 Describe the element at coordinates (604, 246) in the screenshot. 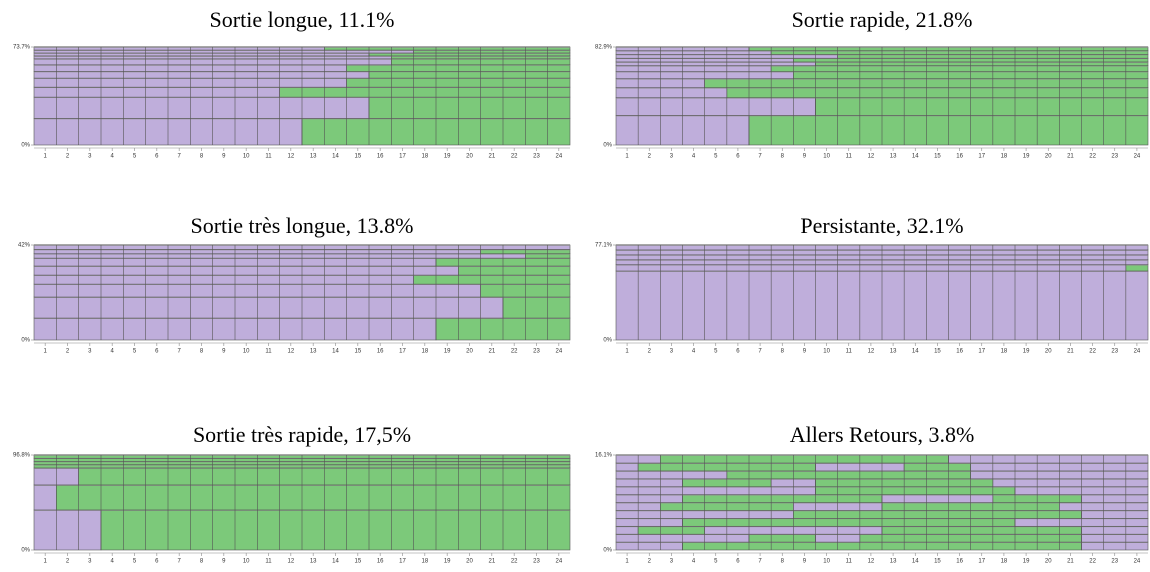

I see `y-tick-label: 77.1%` at that location.